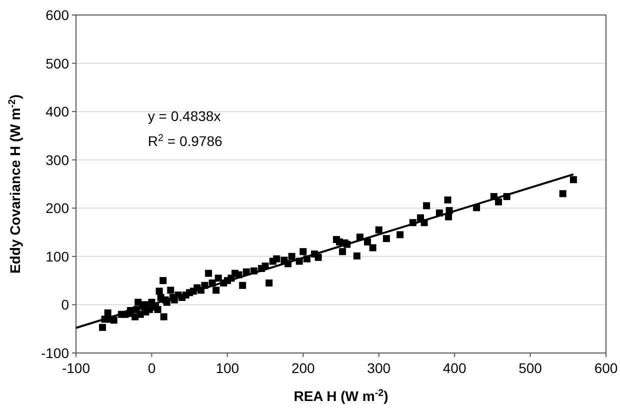  I want to click on x-tick-label: 100, so click(228, 368).